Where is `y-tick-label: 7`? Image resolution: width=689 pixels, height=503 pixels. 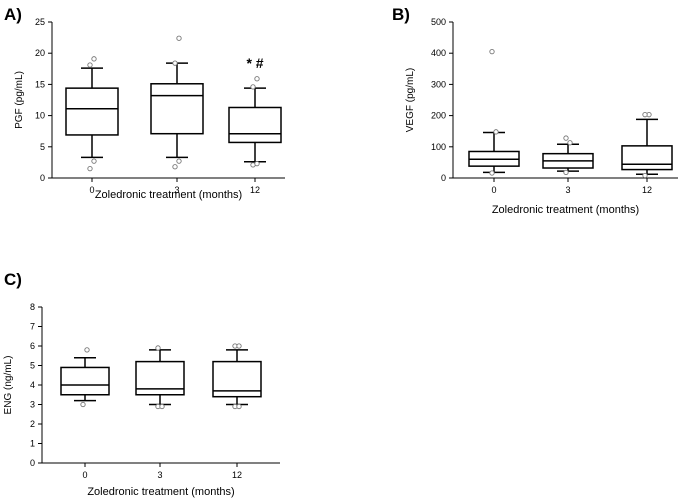
y-tick-label: 7 is located at coordinates (32, 327).